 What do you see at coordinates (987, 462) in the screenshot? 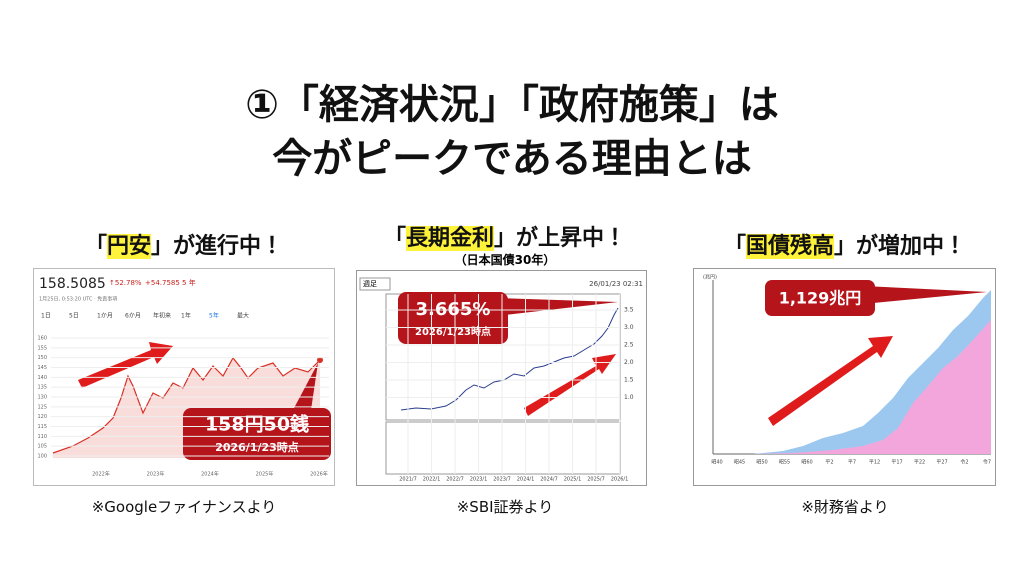
I see `x-tick-label: 令7` at bounding box center [987, 462].